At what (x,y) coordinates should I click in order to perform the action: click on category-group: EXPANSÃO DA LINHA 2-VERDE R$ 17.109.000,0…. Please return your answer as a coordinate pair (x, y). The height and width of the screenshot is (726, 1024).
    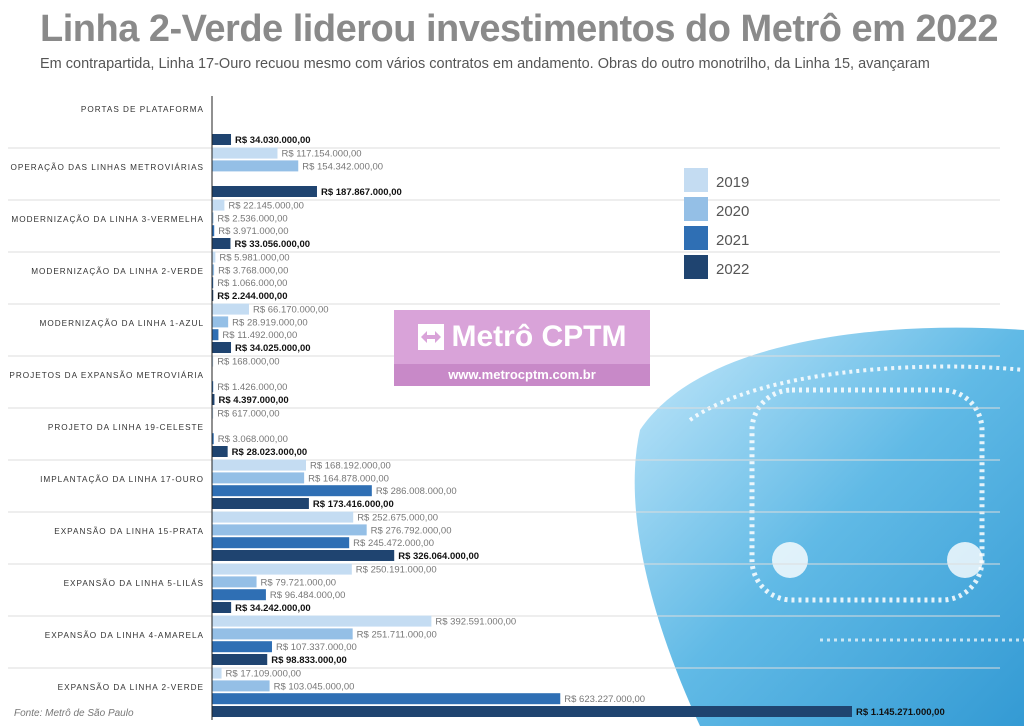
    Looking at the image, I should click on (504, 692).